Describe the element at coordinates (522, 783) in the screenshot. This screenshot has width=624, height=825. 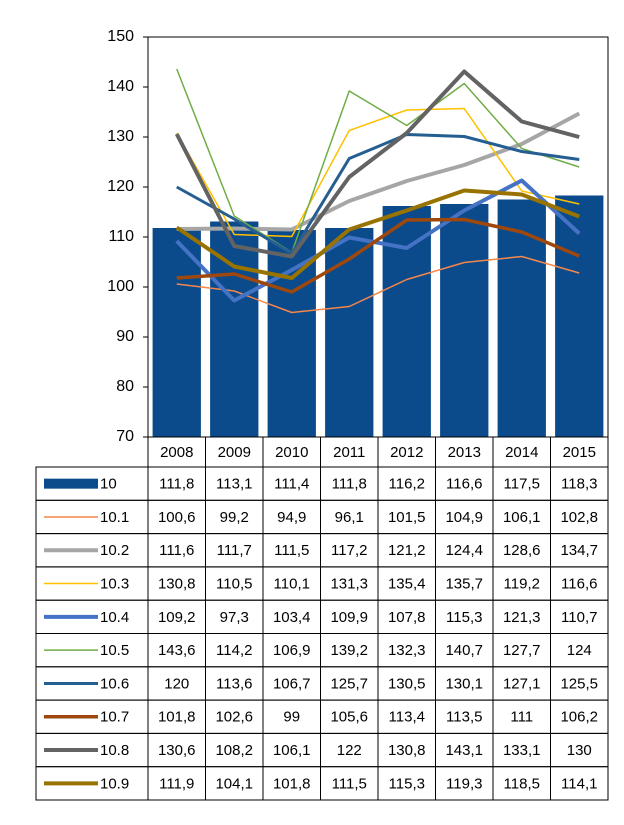
I see `table-value: 118,5` at that location.